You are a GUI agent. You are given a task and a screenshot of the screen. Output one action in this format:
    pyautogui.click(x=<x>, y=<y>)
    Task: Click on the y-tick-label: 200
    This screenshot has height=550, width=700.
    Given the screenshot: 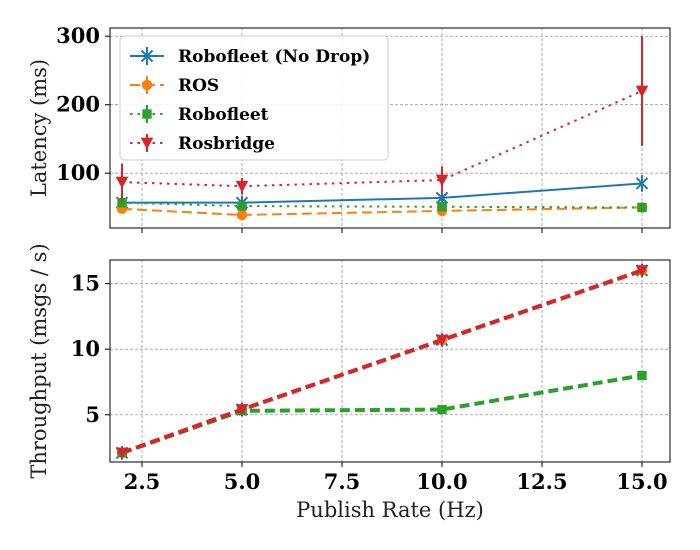 What is the action you would take?
    pyautogui.click(x=78, y=104)
    